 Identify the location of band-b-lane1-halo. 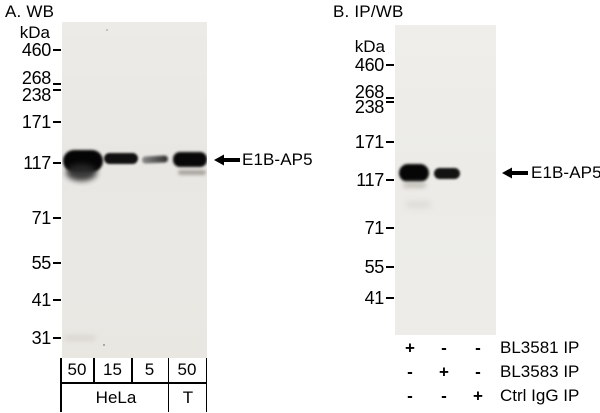
(414, 185).